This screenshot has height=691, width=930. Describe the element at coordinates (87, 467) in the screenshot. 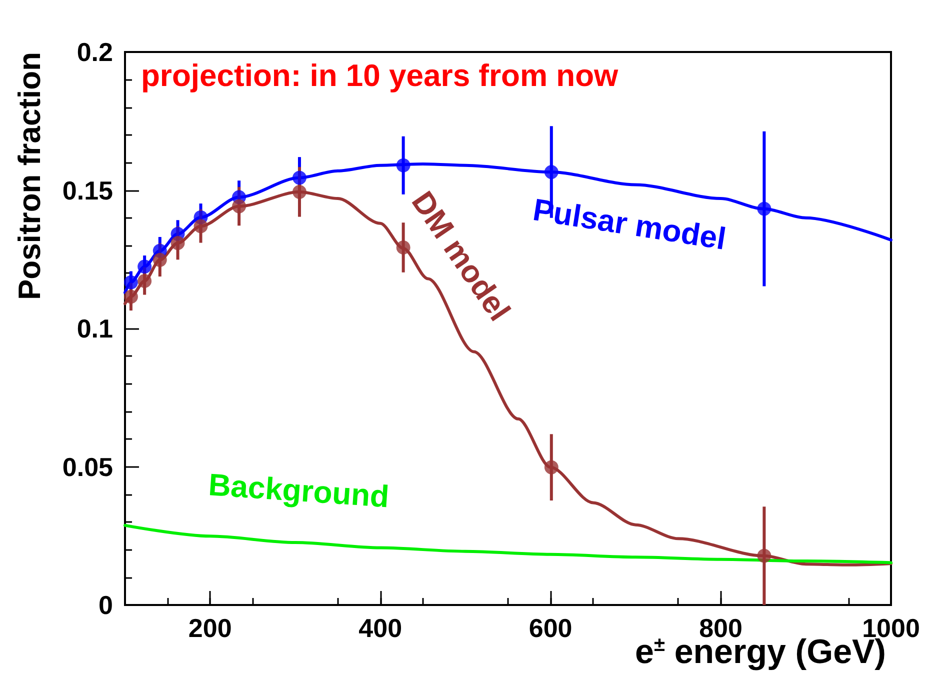

I see `y-tick-label: 0.05` at that location.